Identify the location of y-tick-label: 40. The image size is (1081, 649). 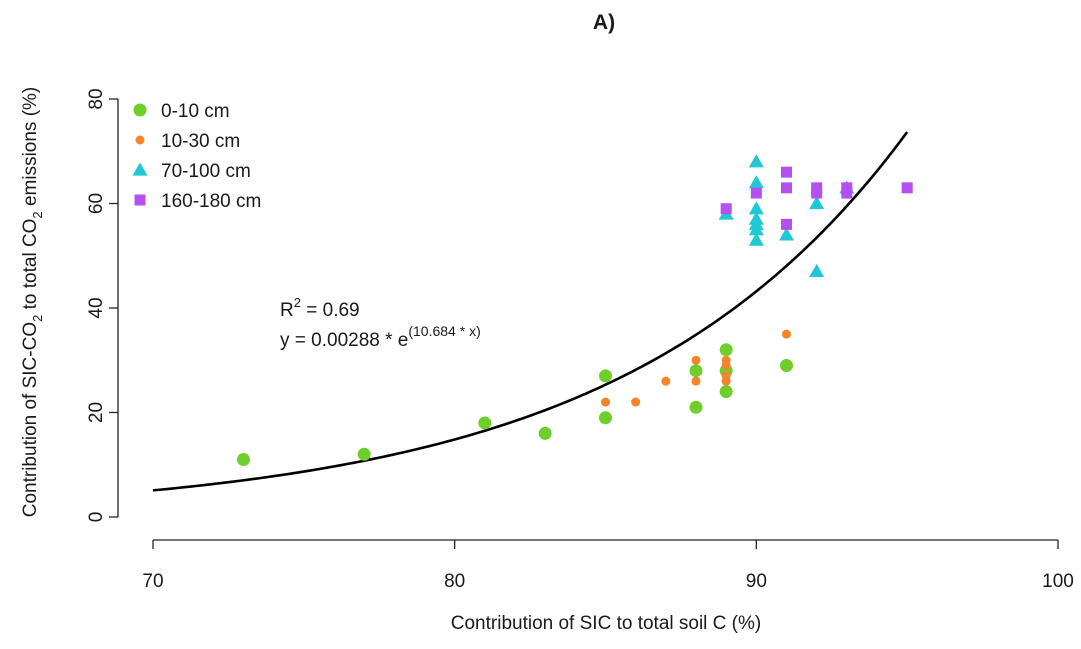
(96, 307).